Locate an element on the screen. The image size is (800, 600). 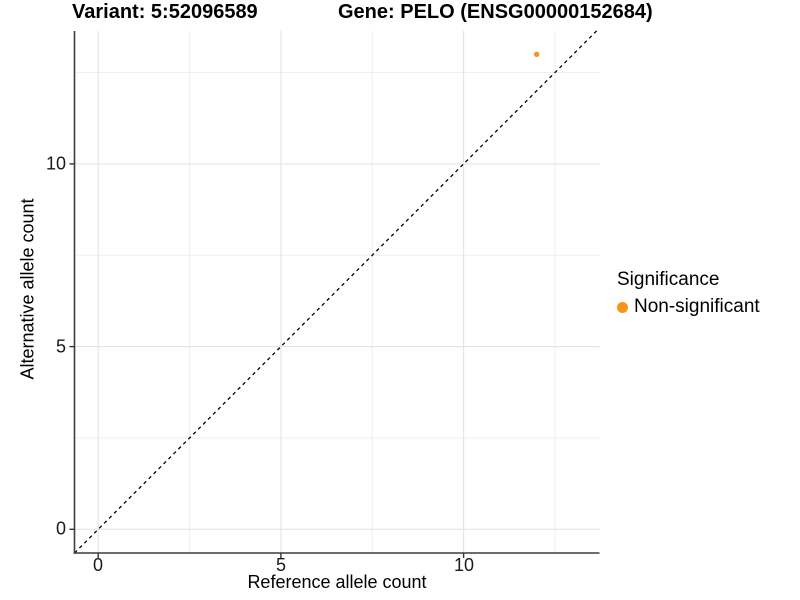
x-tick-label-5: 5 is located at coordinates (281, 565).